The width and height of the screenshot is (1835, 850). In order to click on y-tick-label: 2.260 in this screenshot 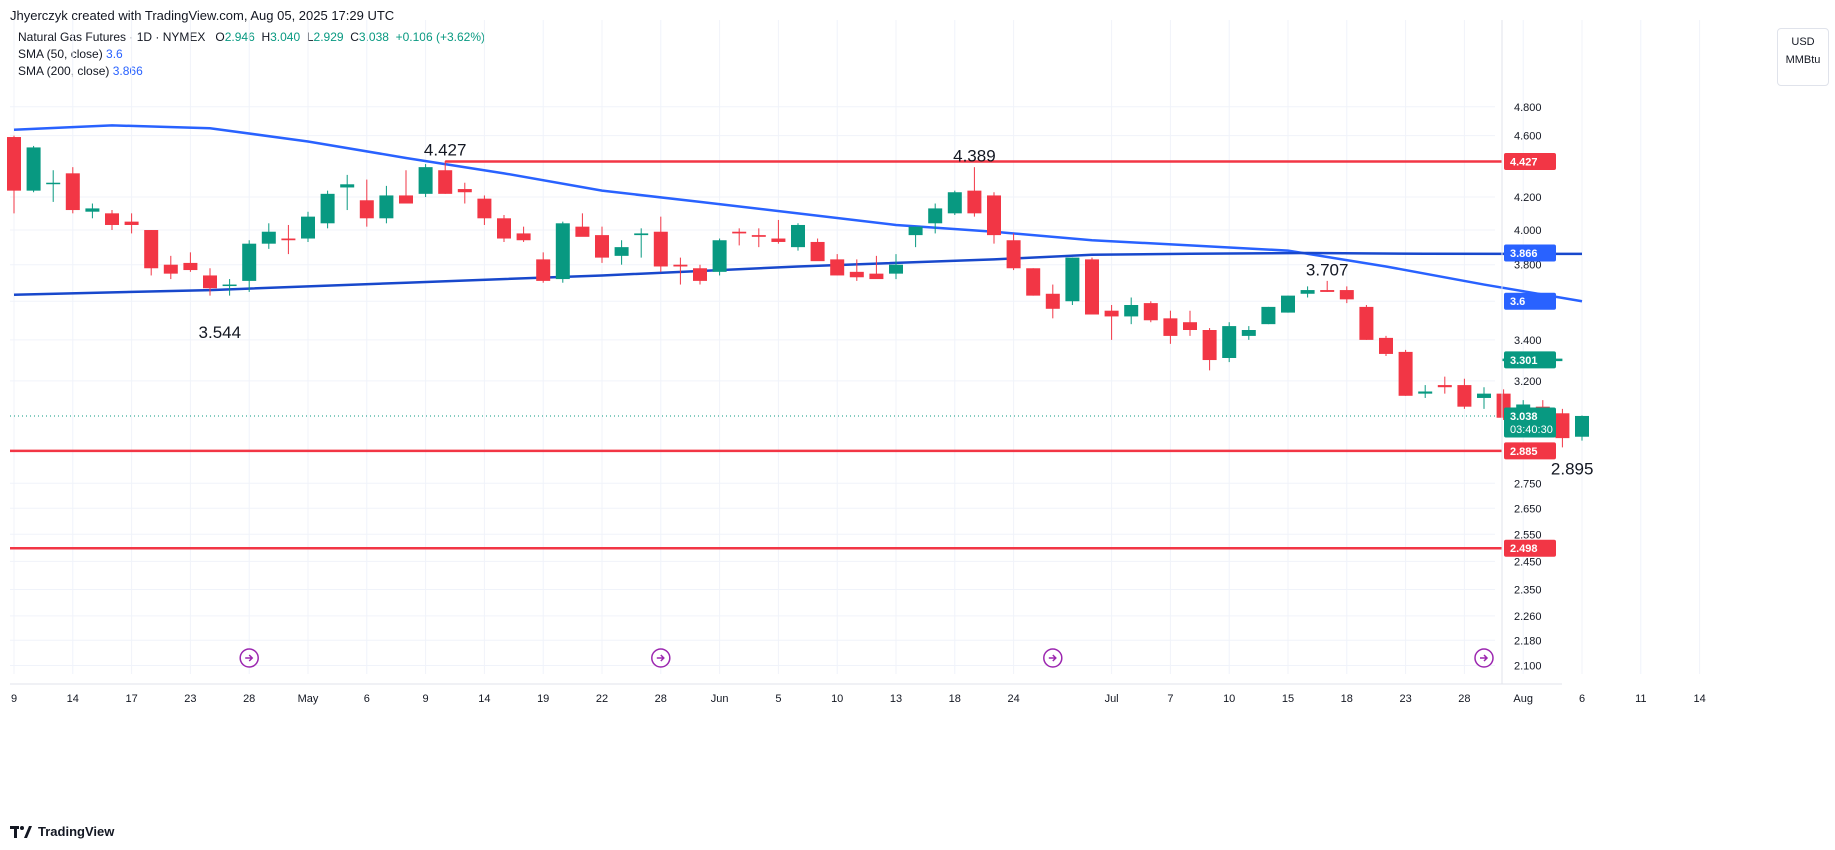, I will do `click(1528, 617)`.